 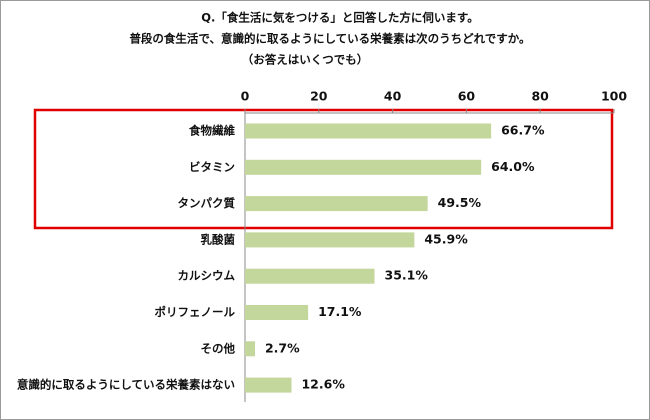 What do you see at coordinates (340, 18) in the screenshot?
I see `chart-title: Q.「食生活に気をつける」と回答した方に伺います。` at bounding box center [340, 18].